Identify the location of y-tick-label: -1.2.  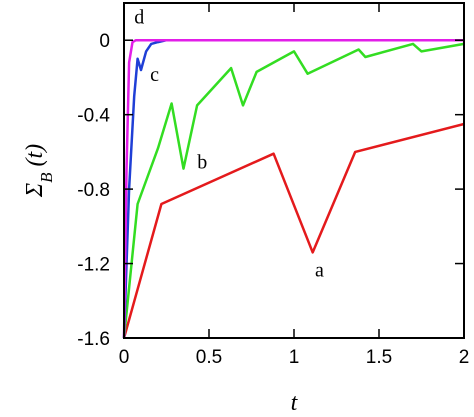
(93, 265).